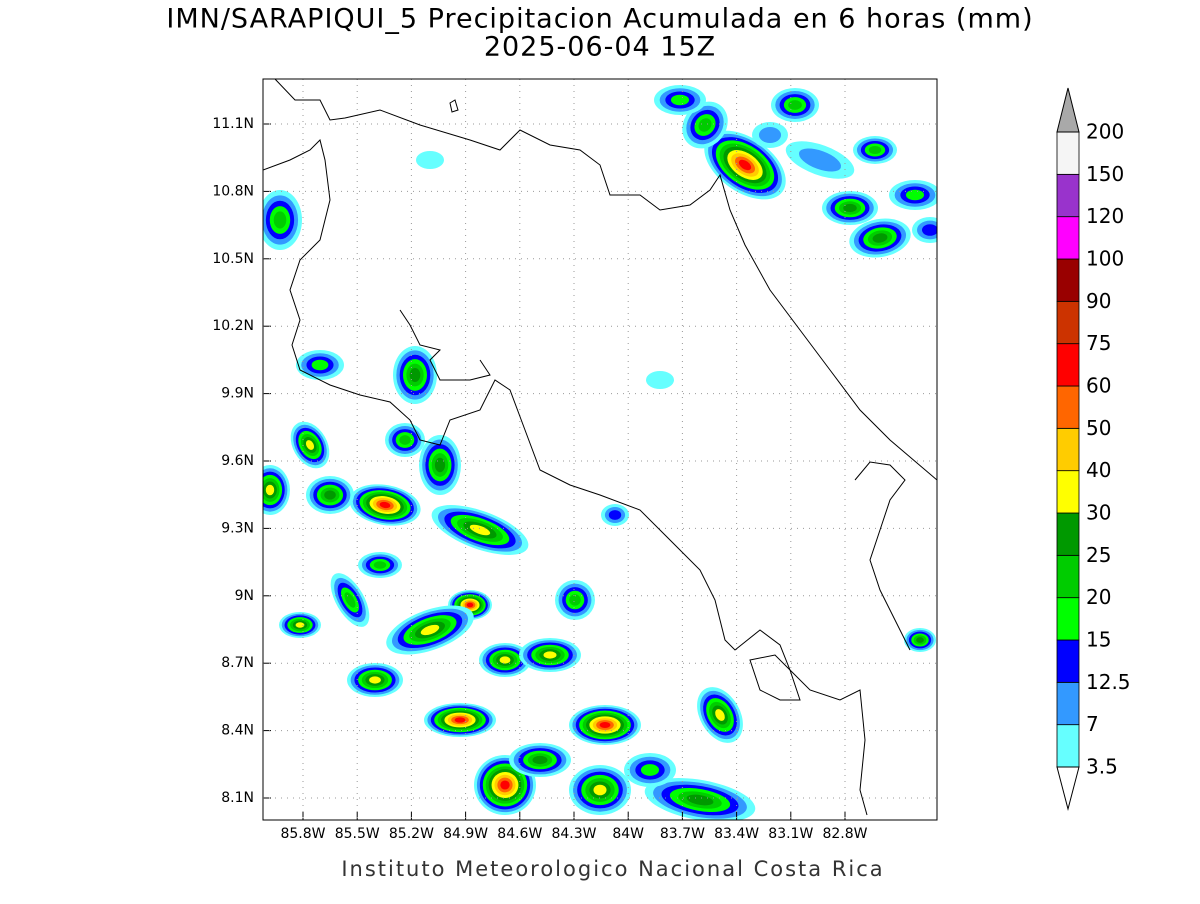 Image resolution: width=1200 pixels, height=904 pixels. Describe the element at coordinates (454, 106) in the screenshot. I see `island` at that location.